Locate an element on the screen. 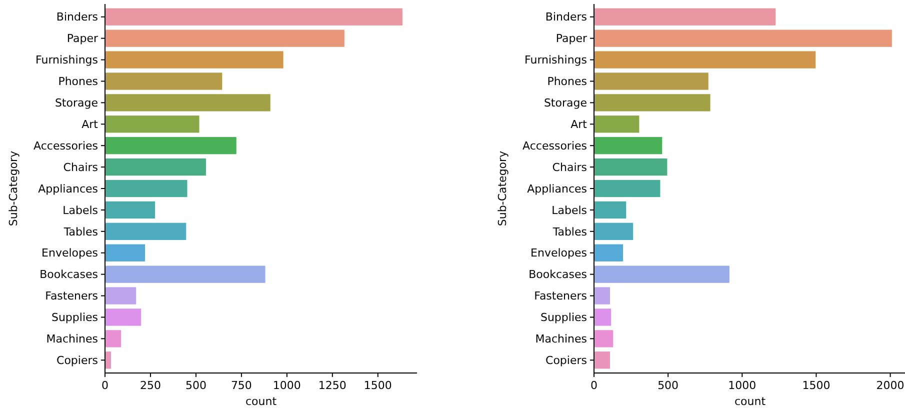 The image size is (905, 415). x-tick-label: 1250 is located at coordinates (332, 385).